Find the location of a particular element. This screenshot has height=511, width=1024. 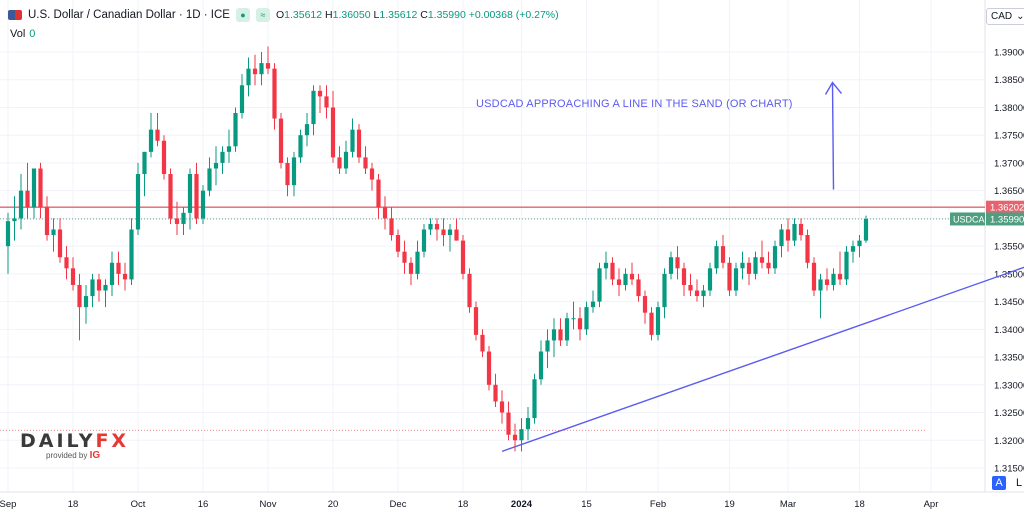

time-tick-label: 20 is located at coordinates (333, 504).